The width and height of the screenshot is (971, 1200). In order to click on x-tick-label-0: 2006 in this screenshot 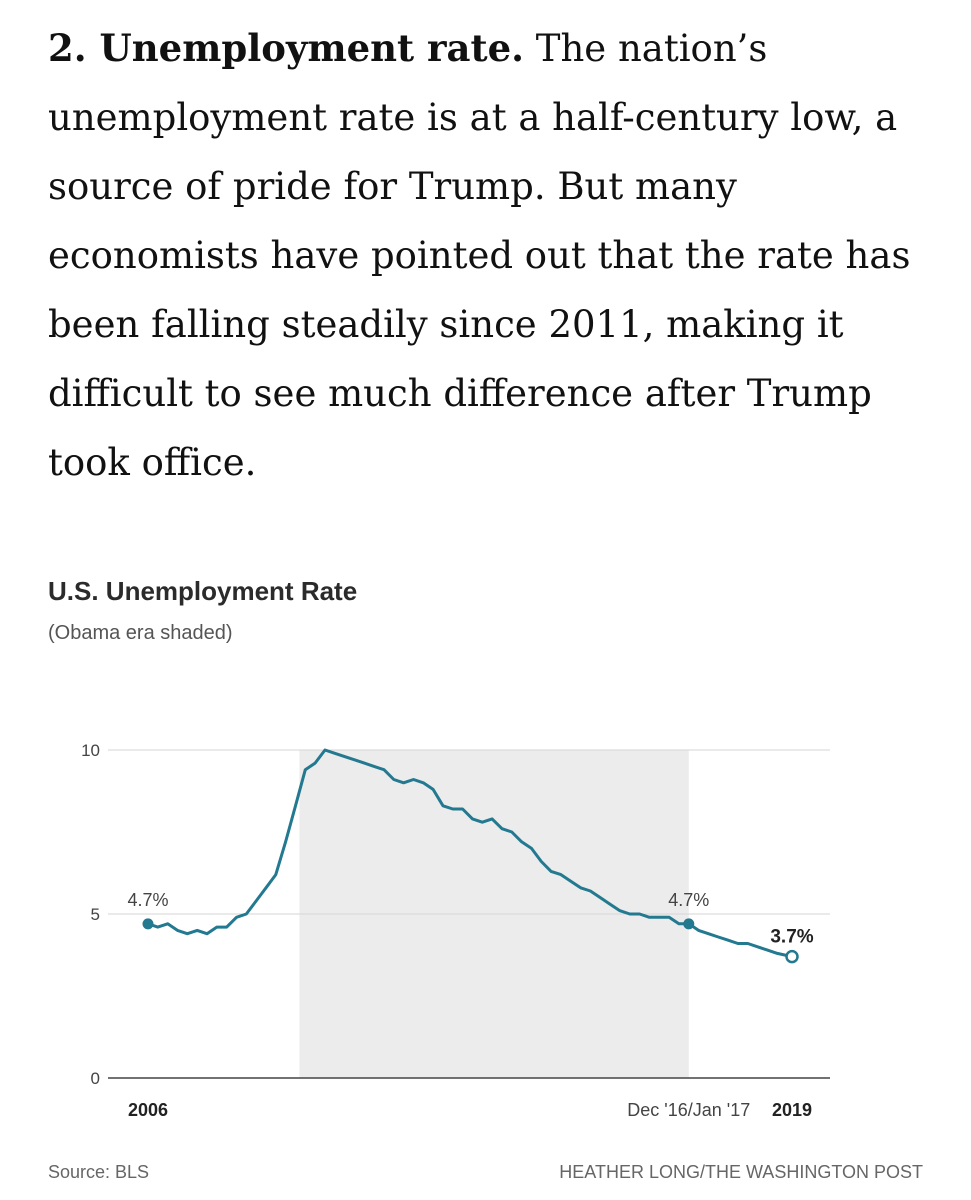, I will do `click(148, 1110)`.